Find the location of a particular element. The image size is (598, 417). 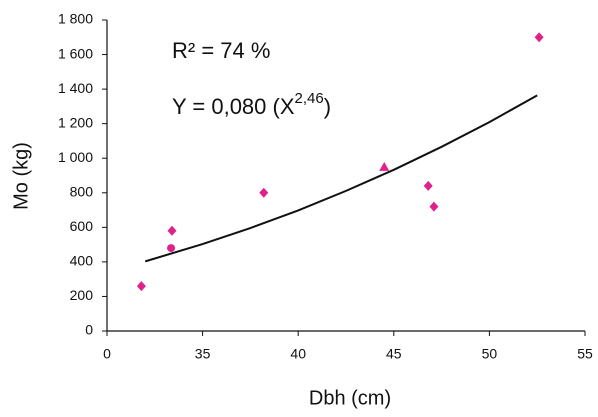

y-tick-label: 1 000 is located at coordinates (75, 157).